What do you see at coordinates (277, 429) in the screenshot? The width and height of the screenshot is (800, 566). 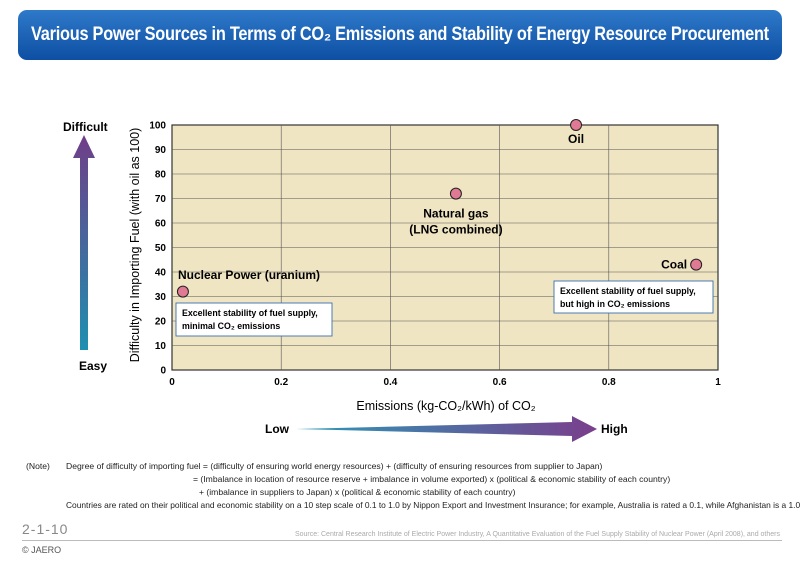 I see `x-arrow-left-label: Low` at bounding box center [277, 429].